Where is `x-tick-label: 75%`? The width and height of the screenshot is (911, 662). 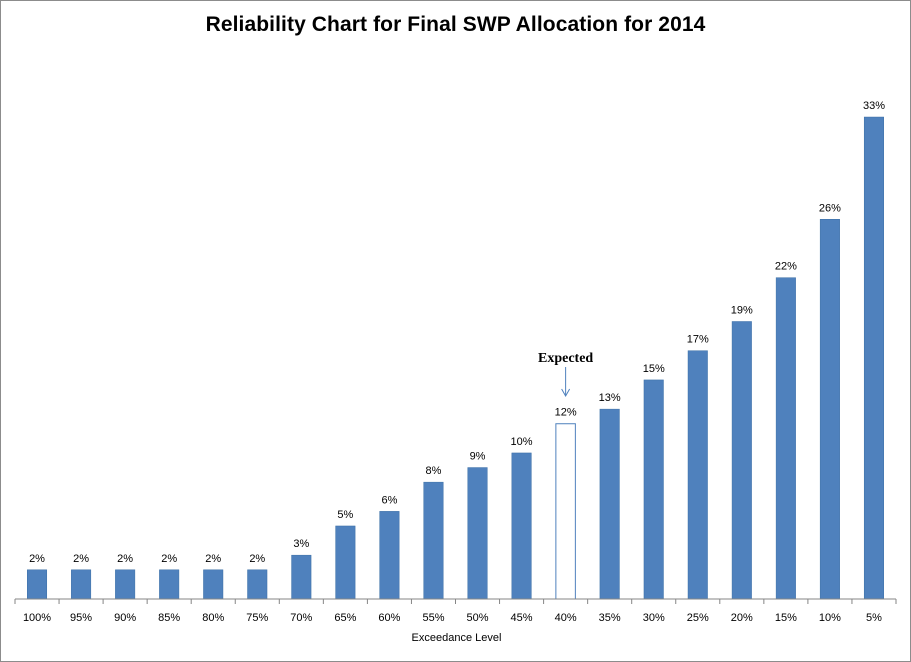
x-tick-label: 75% is located at coordinates (257, 618).